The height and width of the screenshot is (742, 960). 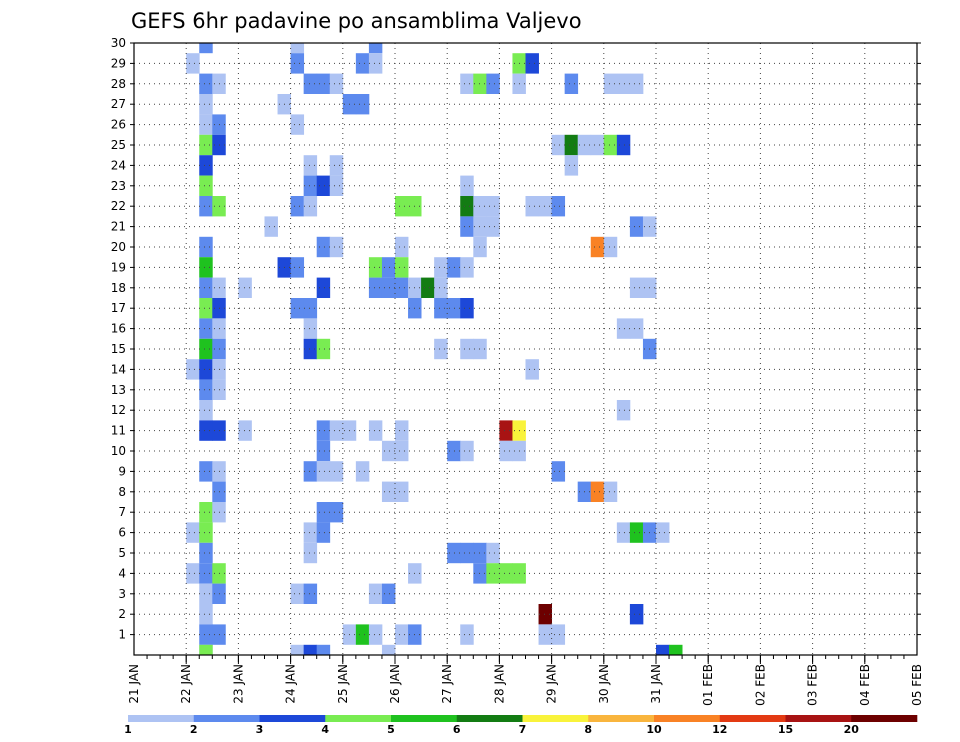 I want to click on y-tick-label: 27, so click(x=118, y=104).